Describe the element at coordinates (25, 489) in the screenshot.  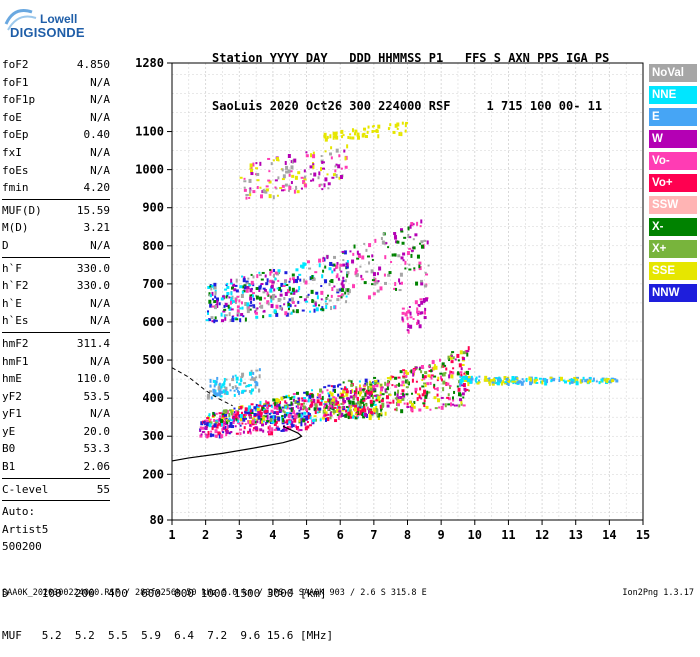
I see `param-name: C-level` at that location.